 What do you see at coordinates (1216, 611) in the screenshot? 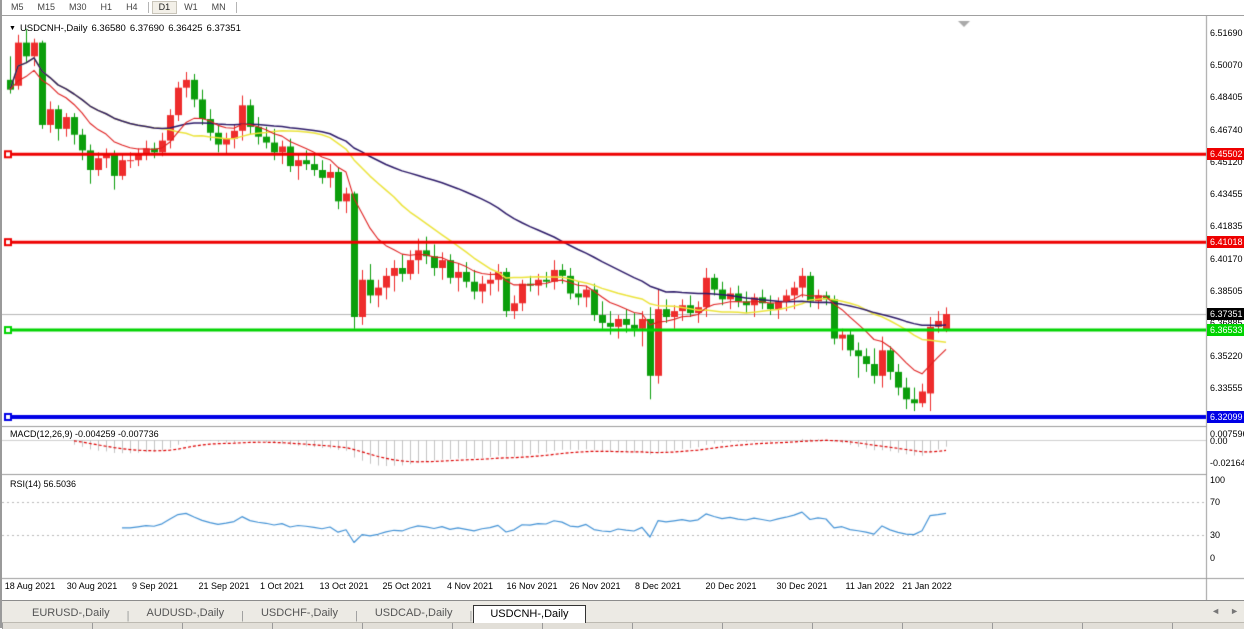
I see `tab-scroll-left-icon: ◄` at bounding box center [1216, 611].